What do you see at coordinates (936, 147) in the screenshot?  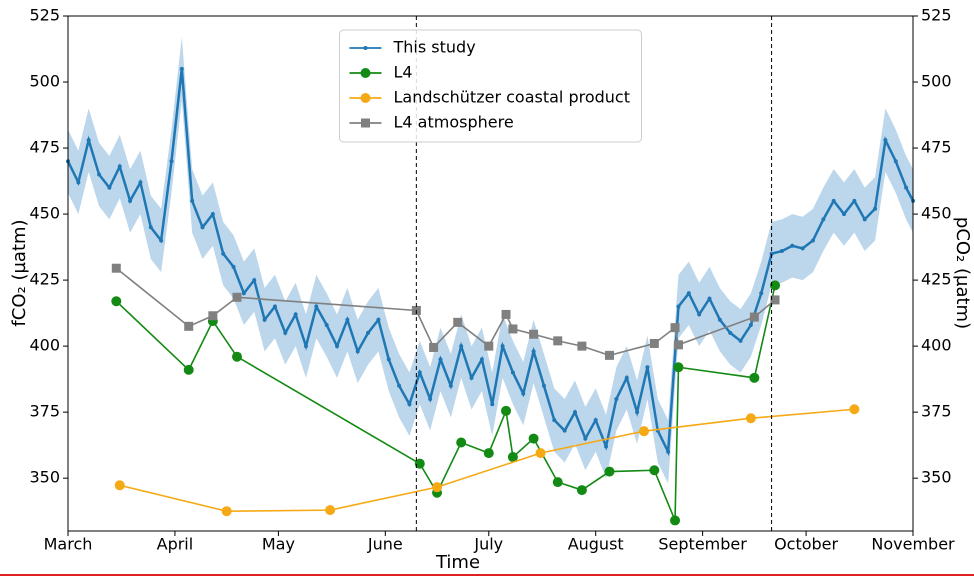 I see `y2-tick-label: 475` at bounding box center [936, 147].